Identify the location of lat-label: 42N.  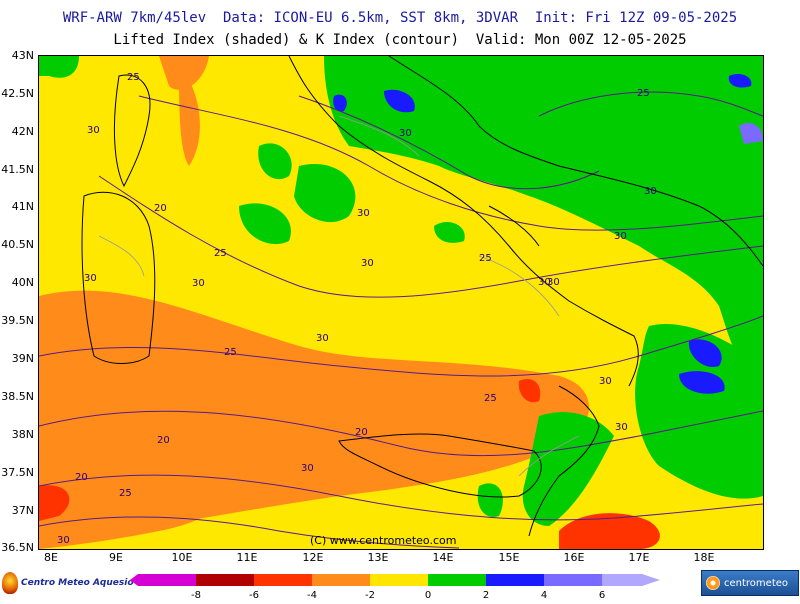
(22, 131).